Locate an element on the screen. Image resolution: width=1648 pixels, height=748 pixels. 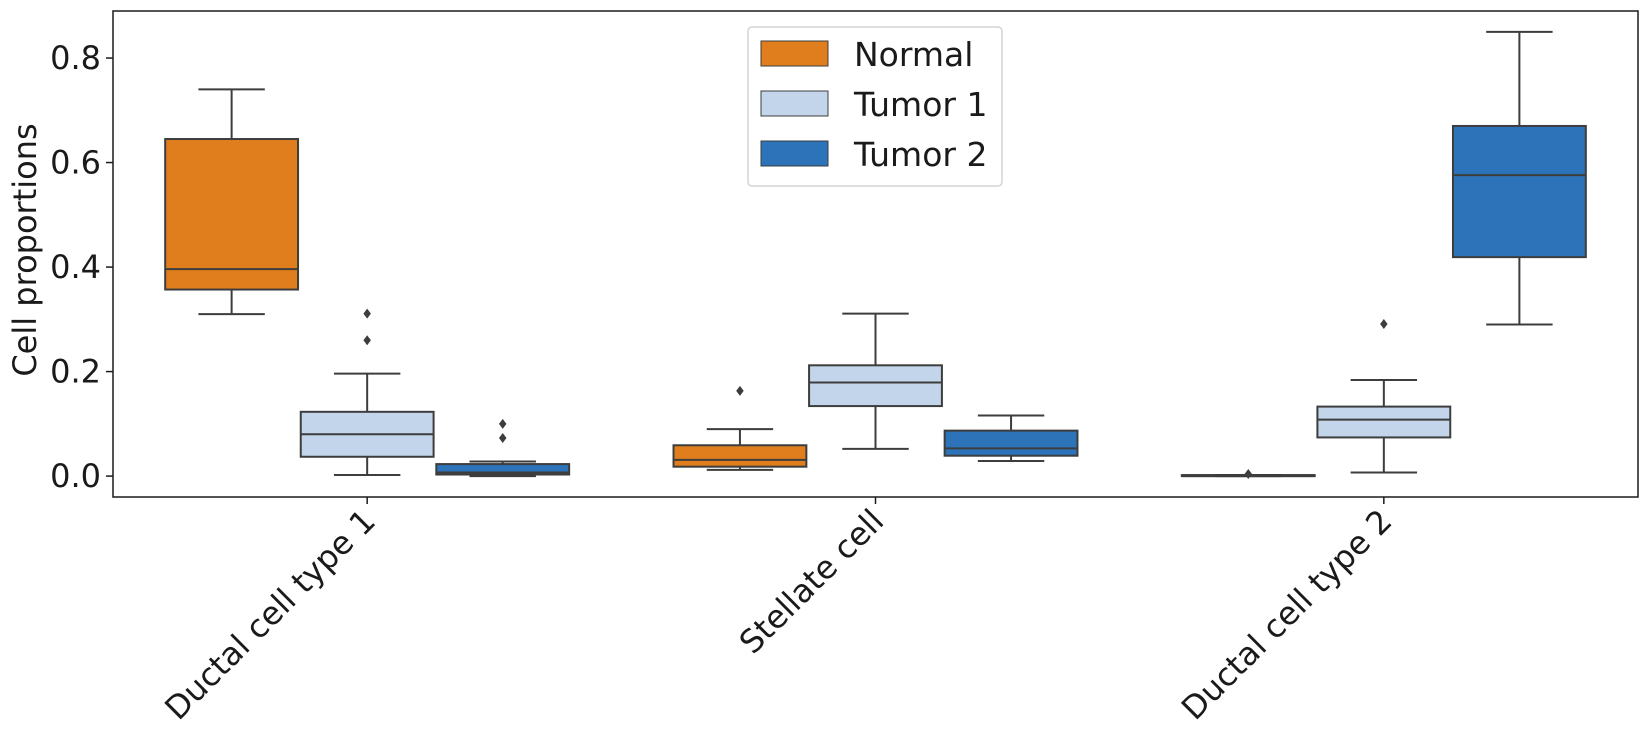
y-tick-label: 0.6 is located at coordinates (75, 163).